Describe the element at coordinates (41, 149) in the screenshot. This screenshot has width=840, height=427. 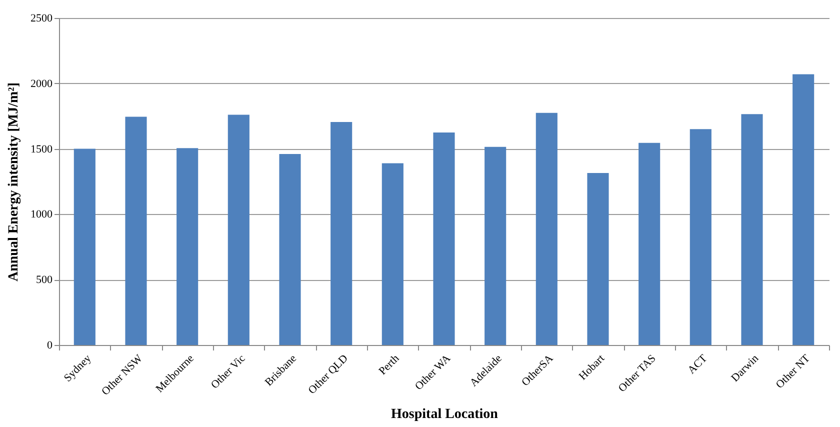
I see `y-tick-label: 1500` at that location.